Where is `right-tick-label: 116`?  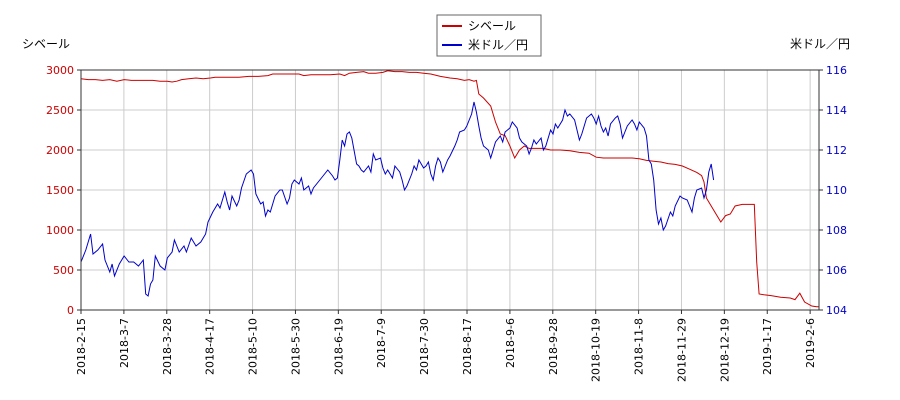 right-tick-label: 116 is located at coordinates (836, 70).